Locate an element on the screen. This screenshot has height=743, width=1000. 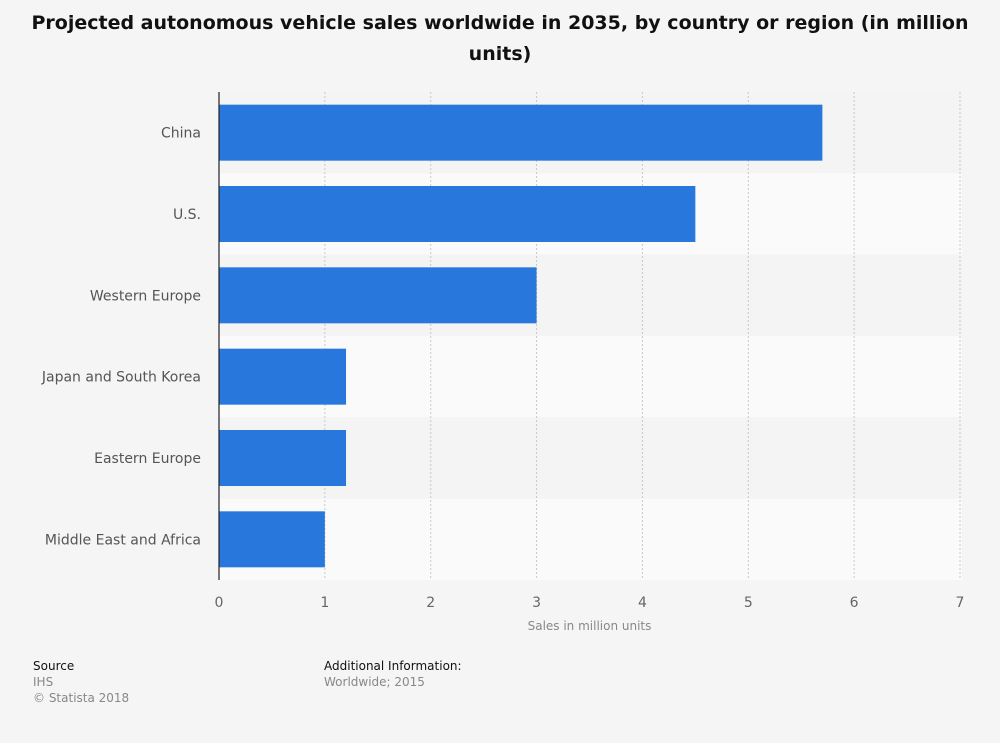
bar-japan-and-south-korea is located at coordinates (283, 376).